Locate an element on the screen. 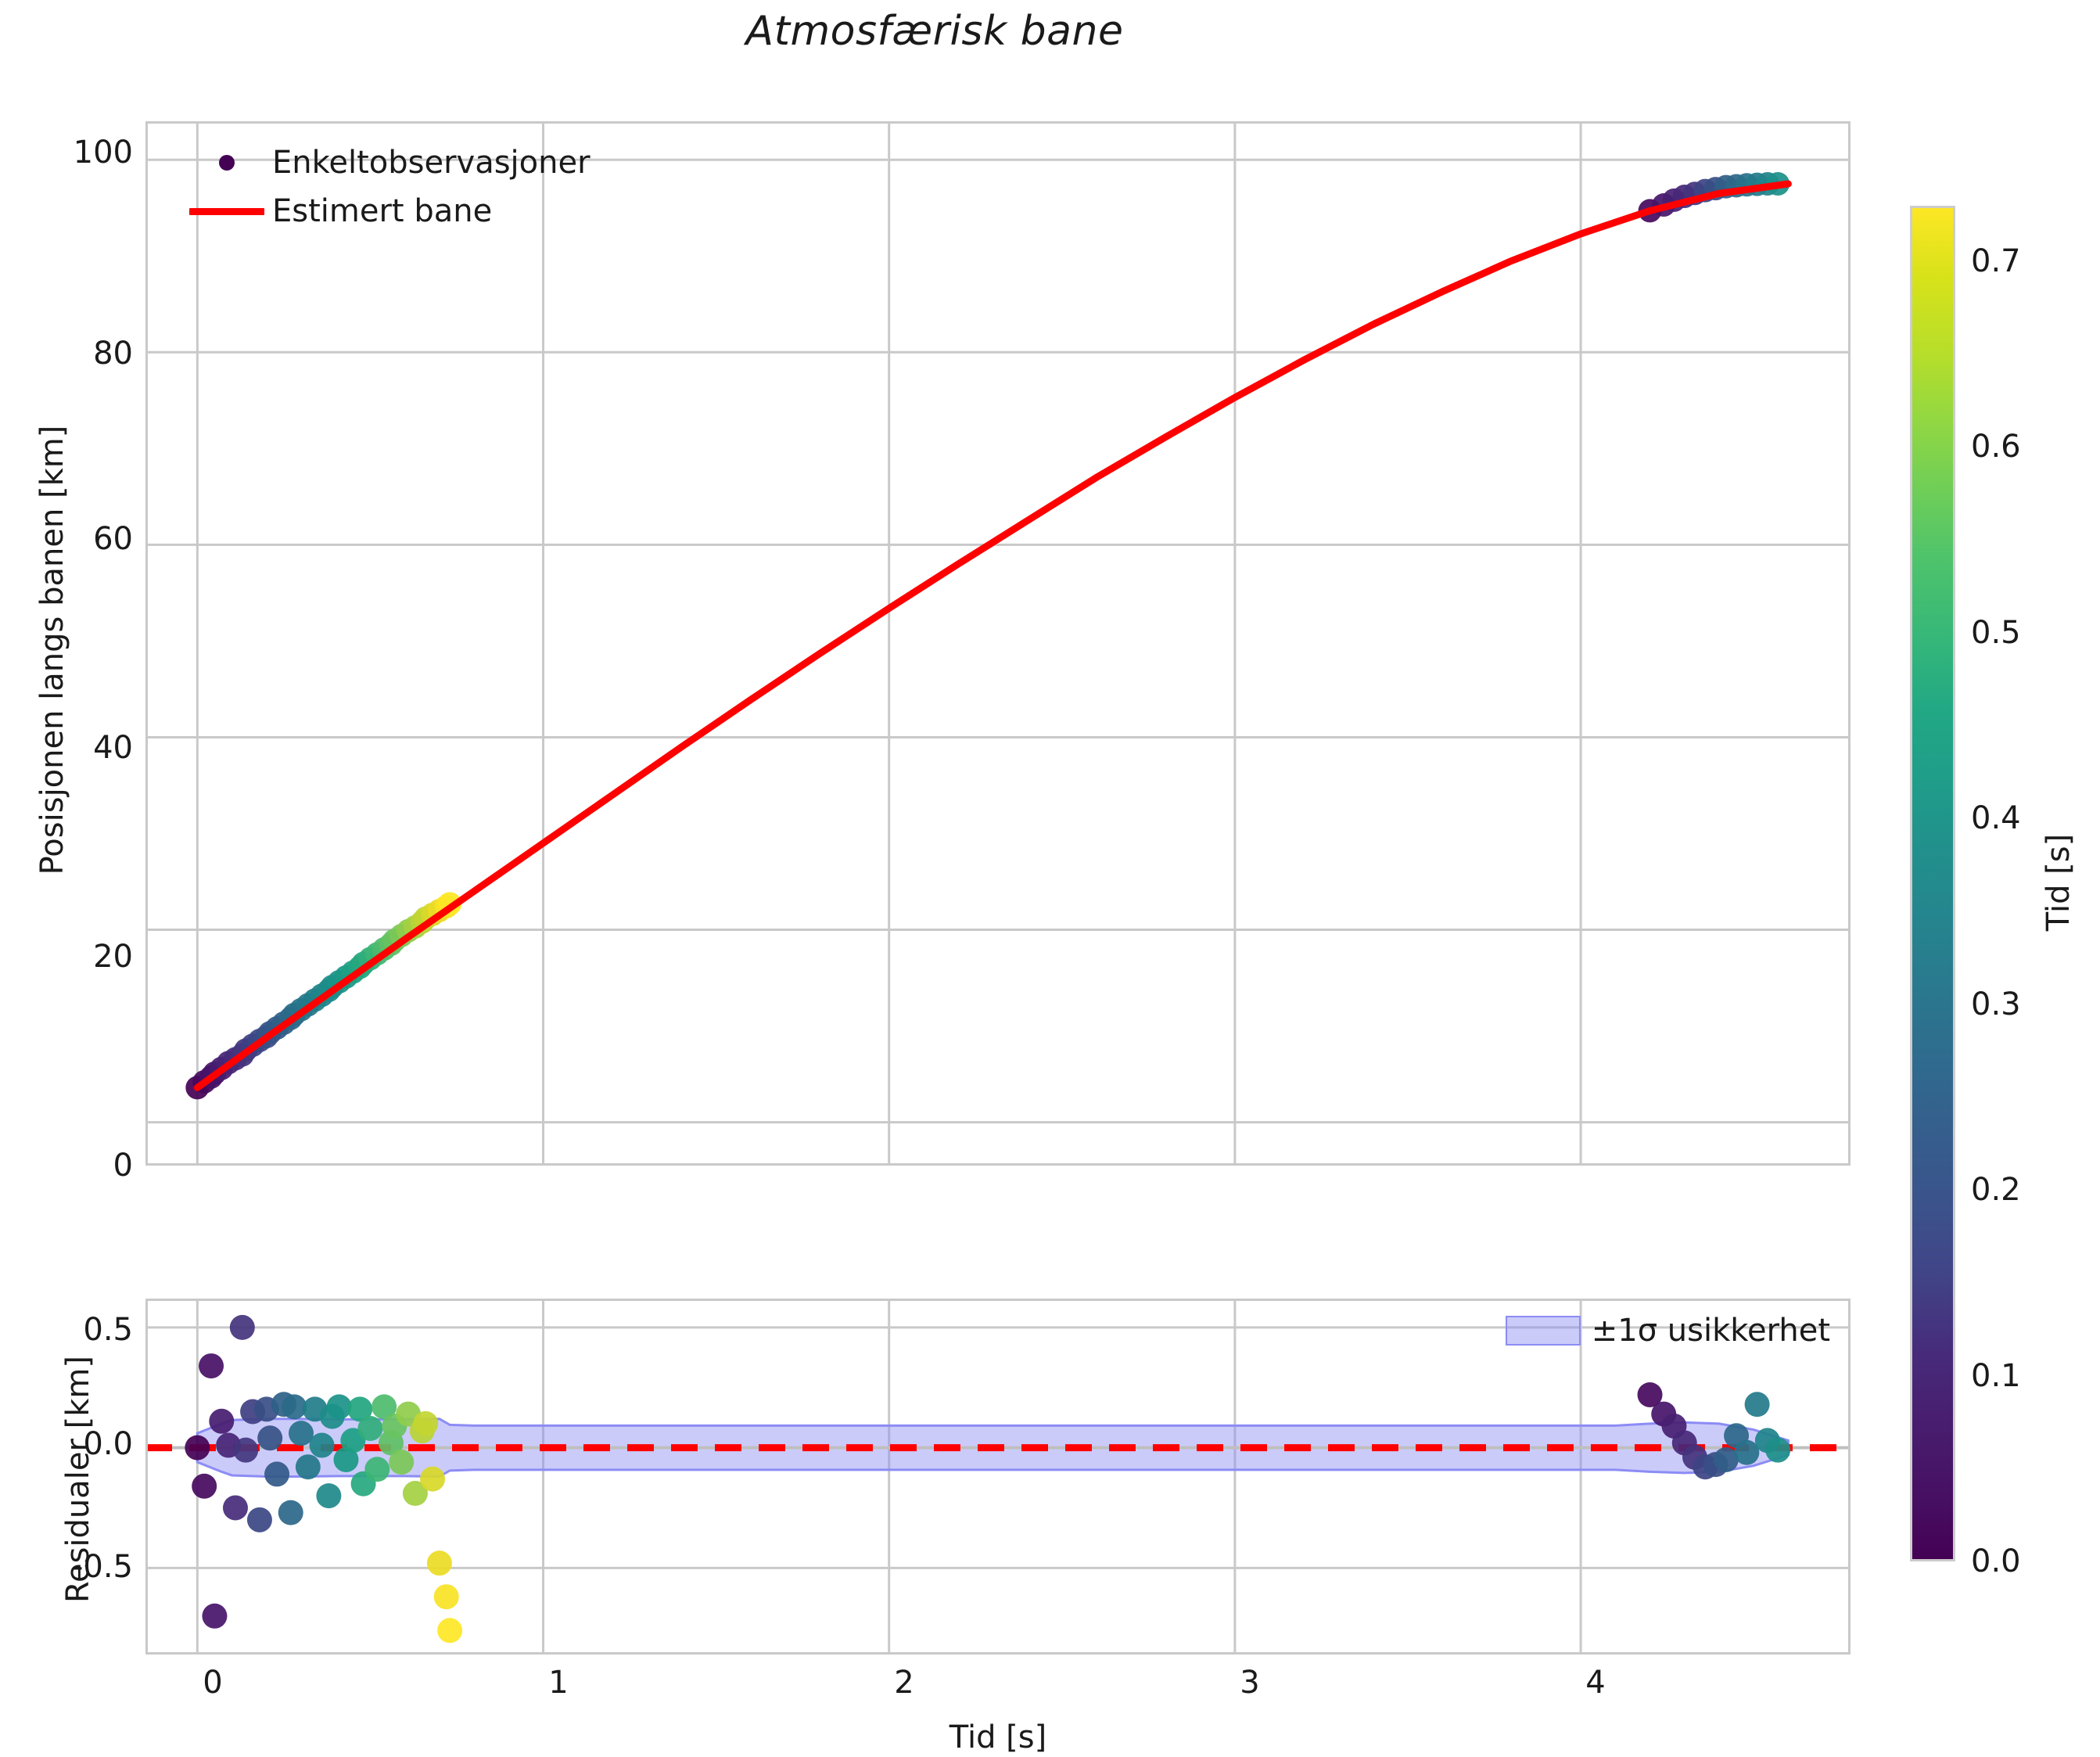 The image size is (2100, 1757). colorbar-tick-0.3: 0.3 is located at coordinates (1996, 1004).